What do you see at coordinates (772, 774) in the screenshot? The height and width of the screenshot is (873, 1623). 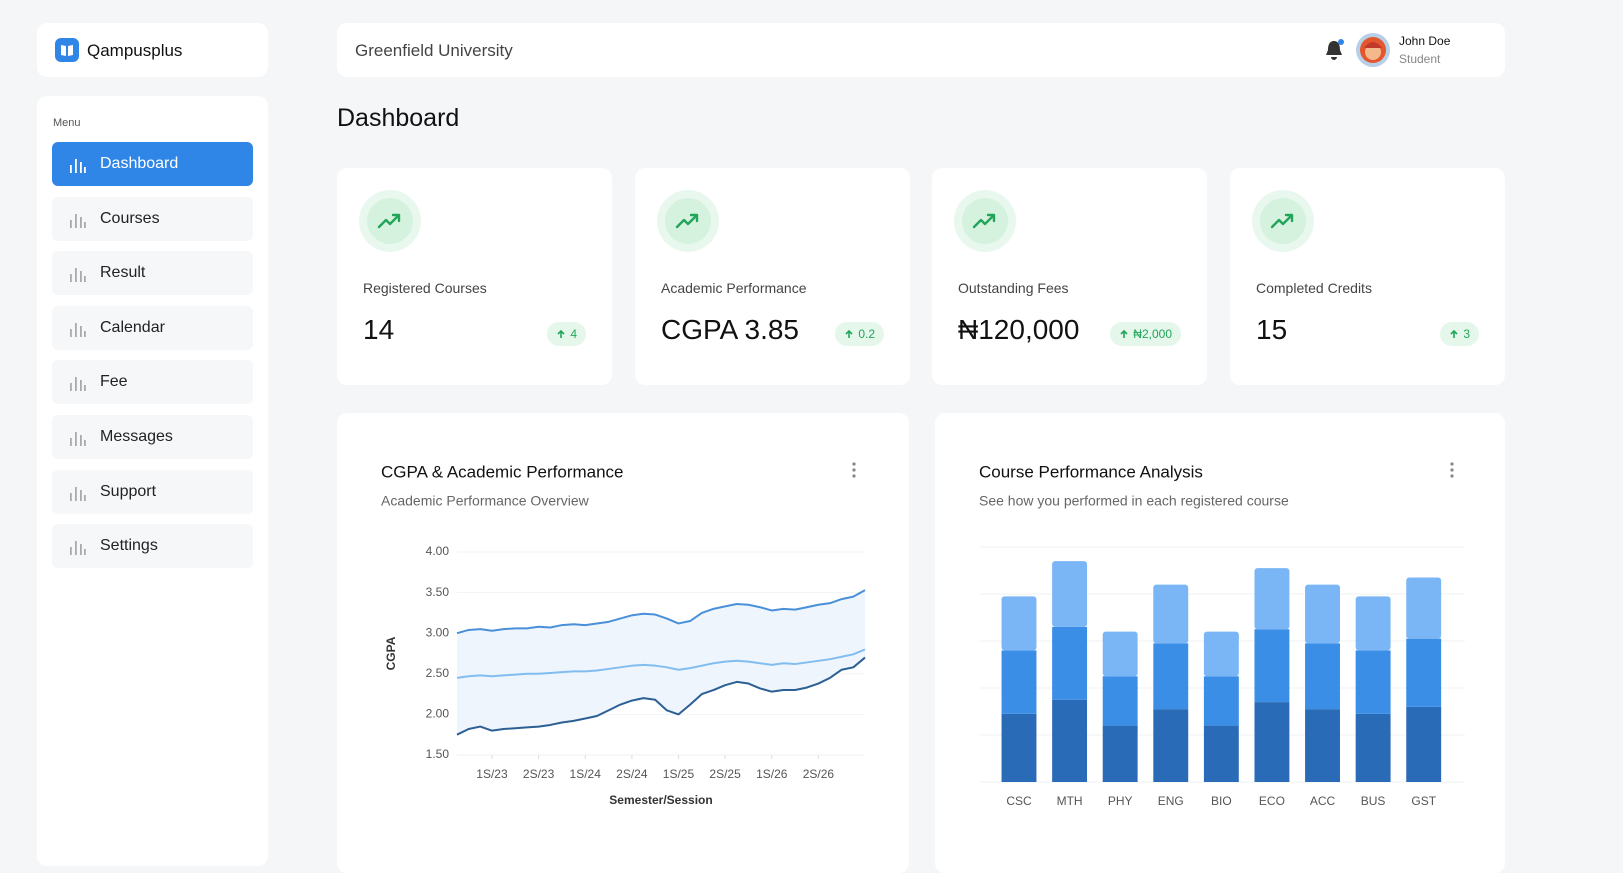 I see `x-tick-label: 1S/26` at bounding box center [772, 774].